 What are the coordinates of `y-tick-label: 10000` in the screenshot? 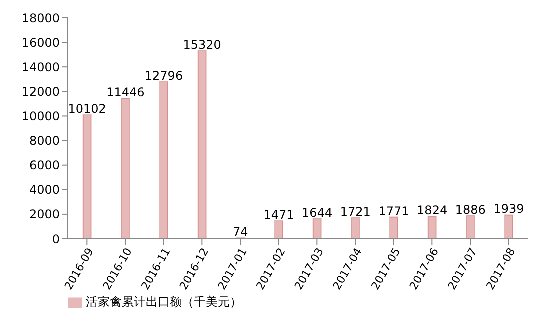 It's located at (41, 116).